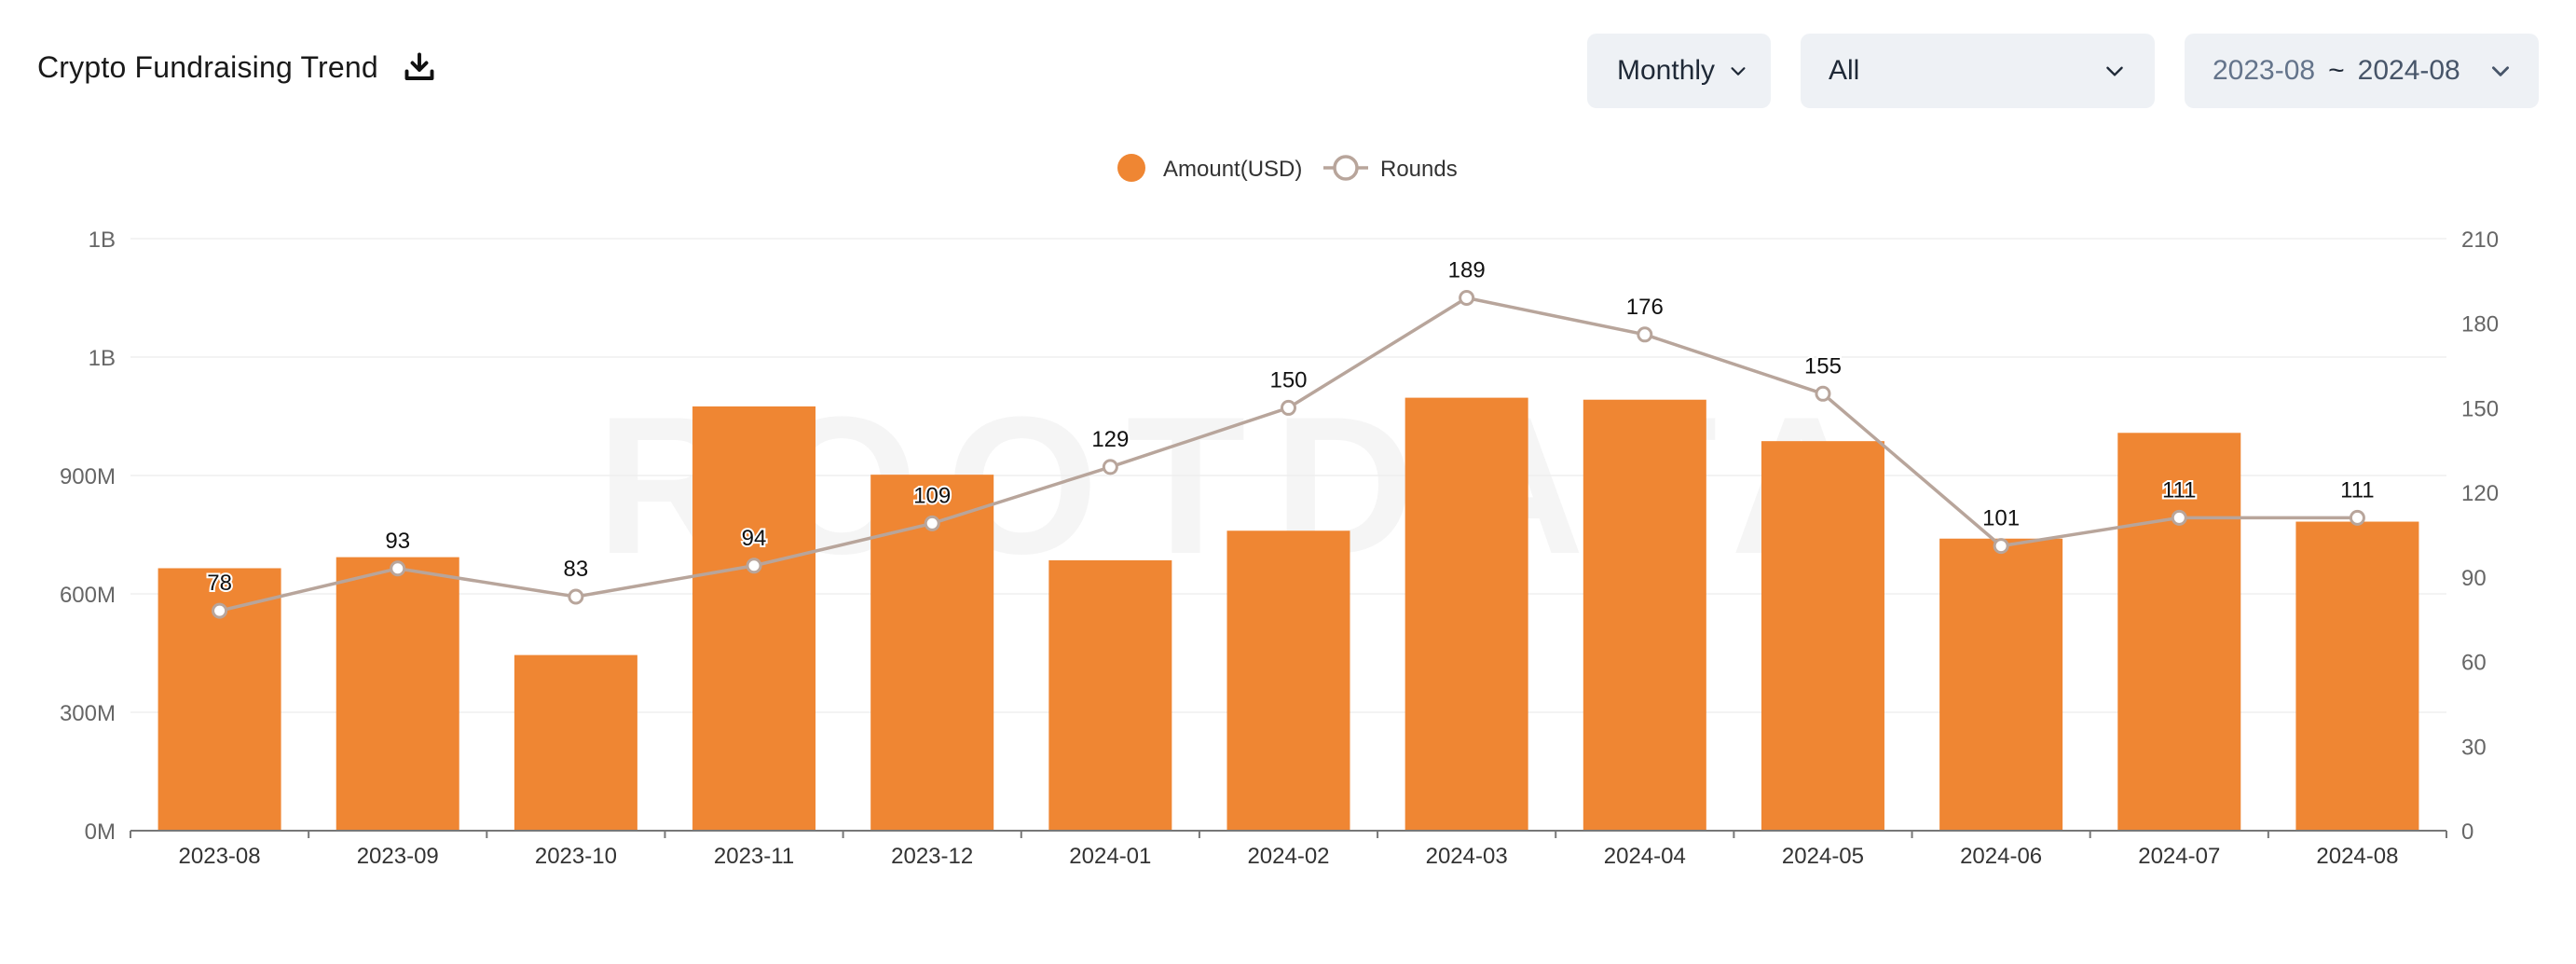 Image resolution: width=2576 pixels, height=964 pixels. I want to click on x-tick-label: 2024-06, so click(2001, 856).